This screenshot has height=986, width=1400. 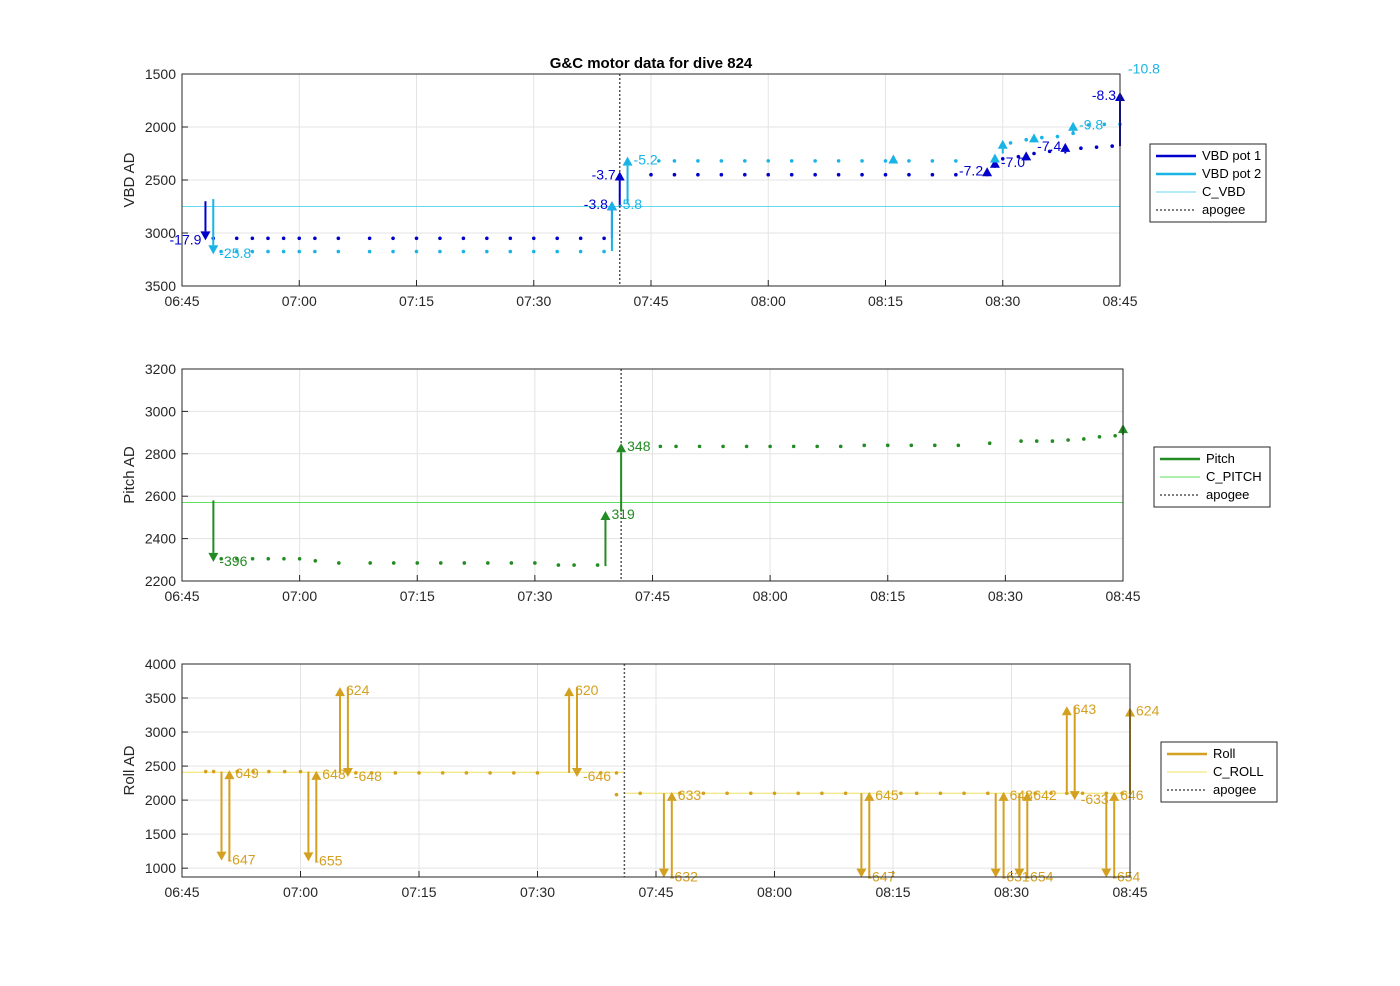 What do you see at coordinates (160, 127) in the screenshot?
I see `y-tick-label: 2000` at bounding box center [160, 127].